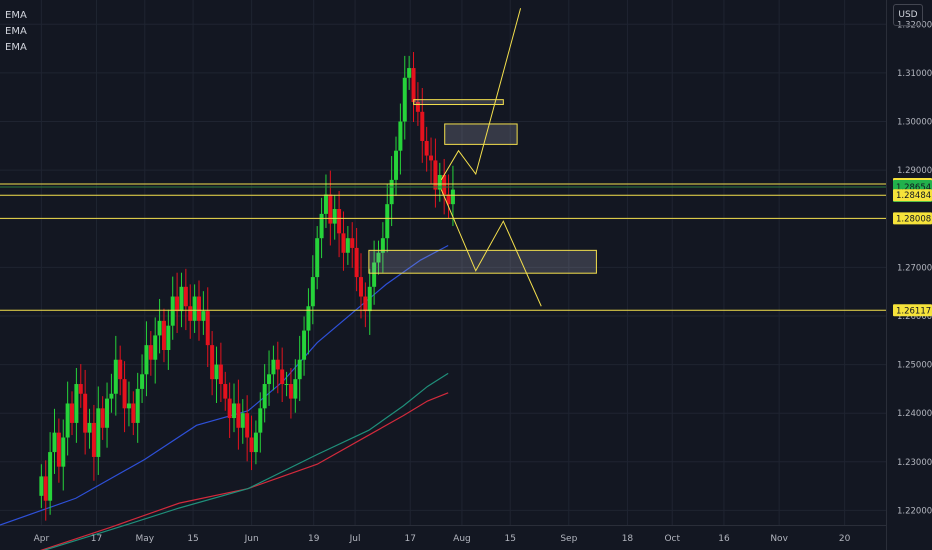  What do you see at coordinates (910, 539) in the screenshot?
I see `axis-corner` at bounding box center [910, 539].